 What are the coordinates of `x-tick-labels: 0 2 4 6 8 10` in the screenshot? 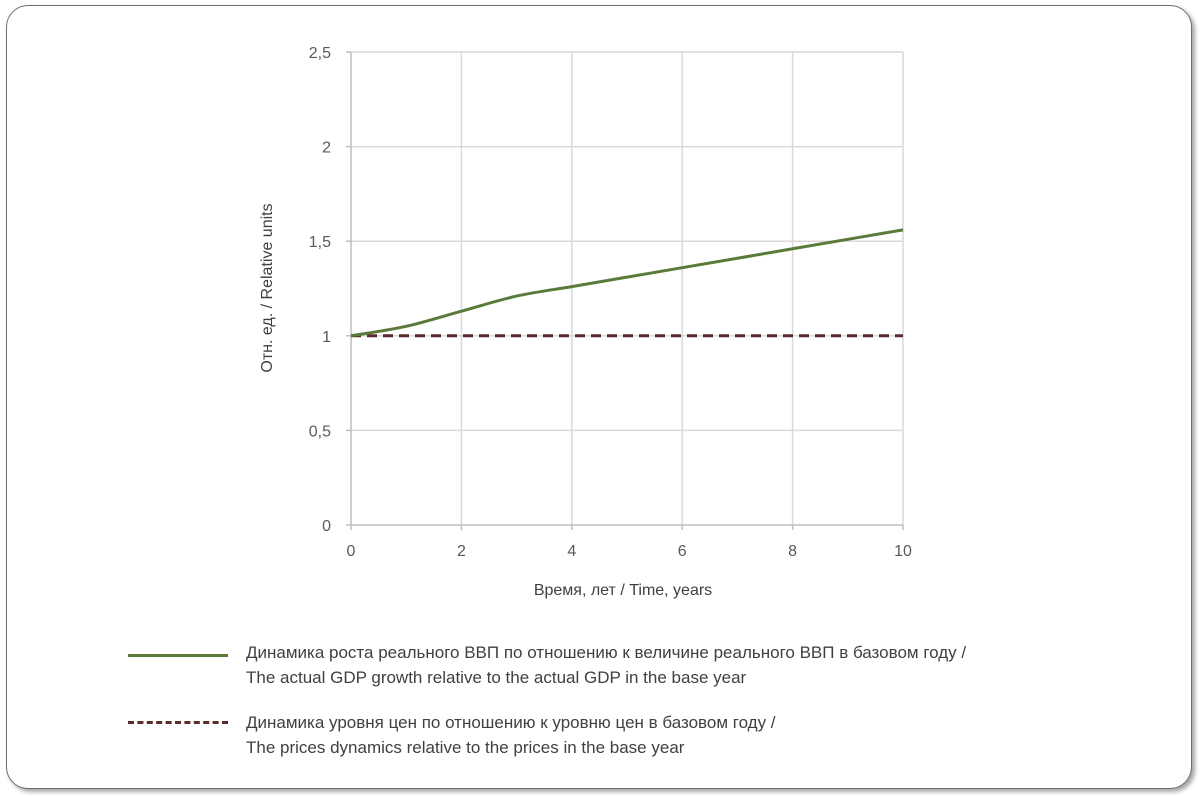 It's located at (629, 551).